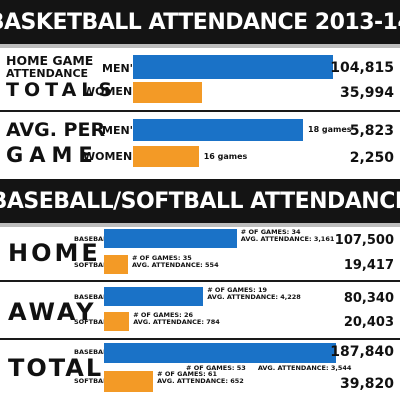  I want to click on bar-note: # OF GAMES: 53 AVG. ATTENDANCE: 3,544, so click(269, 368).